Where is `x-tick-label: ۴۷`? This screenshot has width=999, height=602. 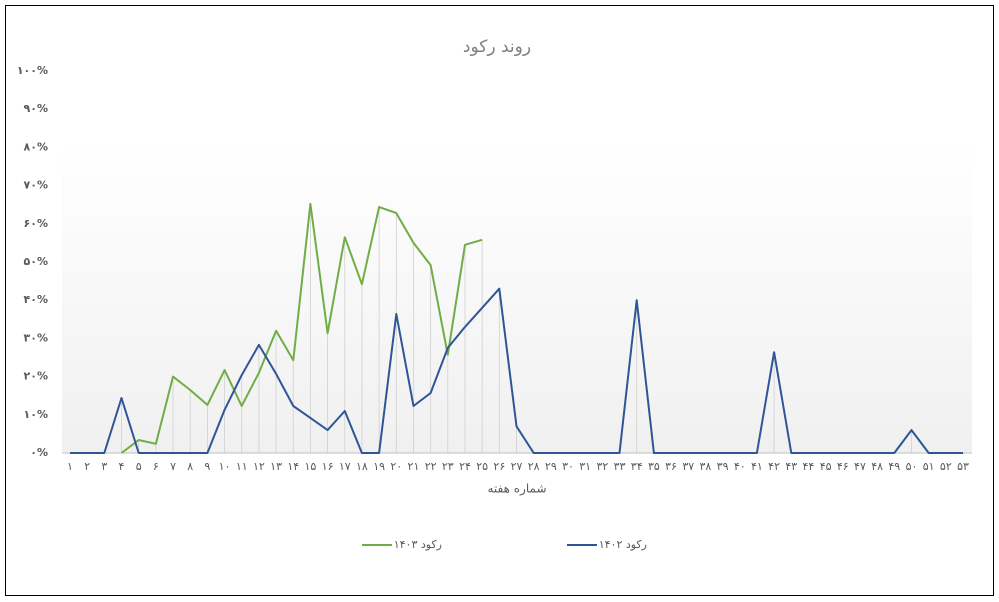 x-tick-label: ۴۷ is located at coordinates (860, 466).